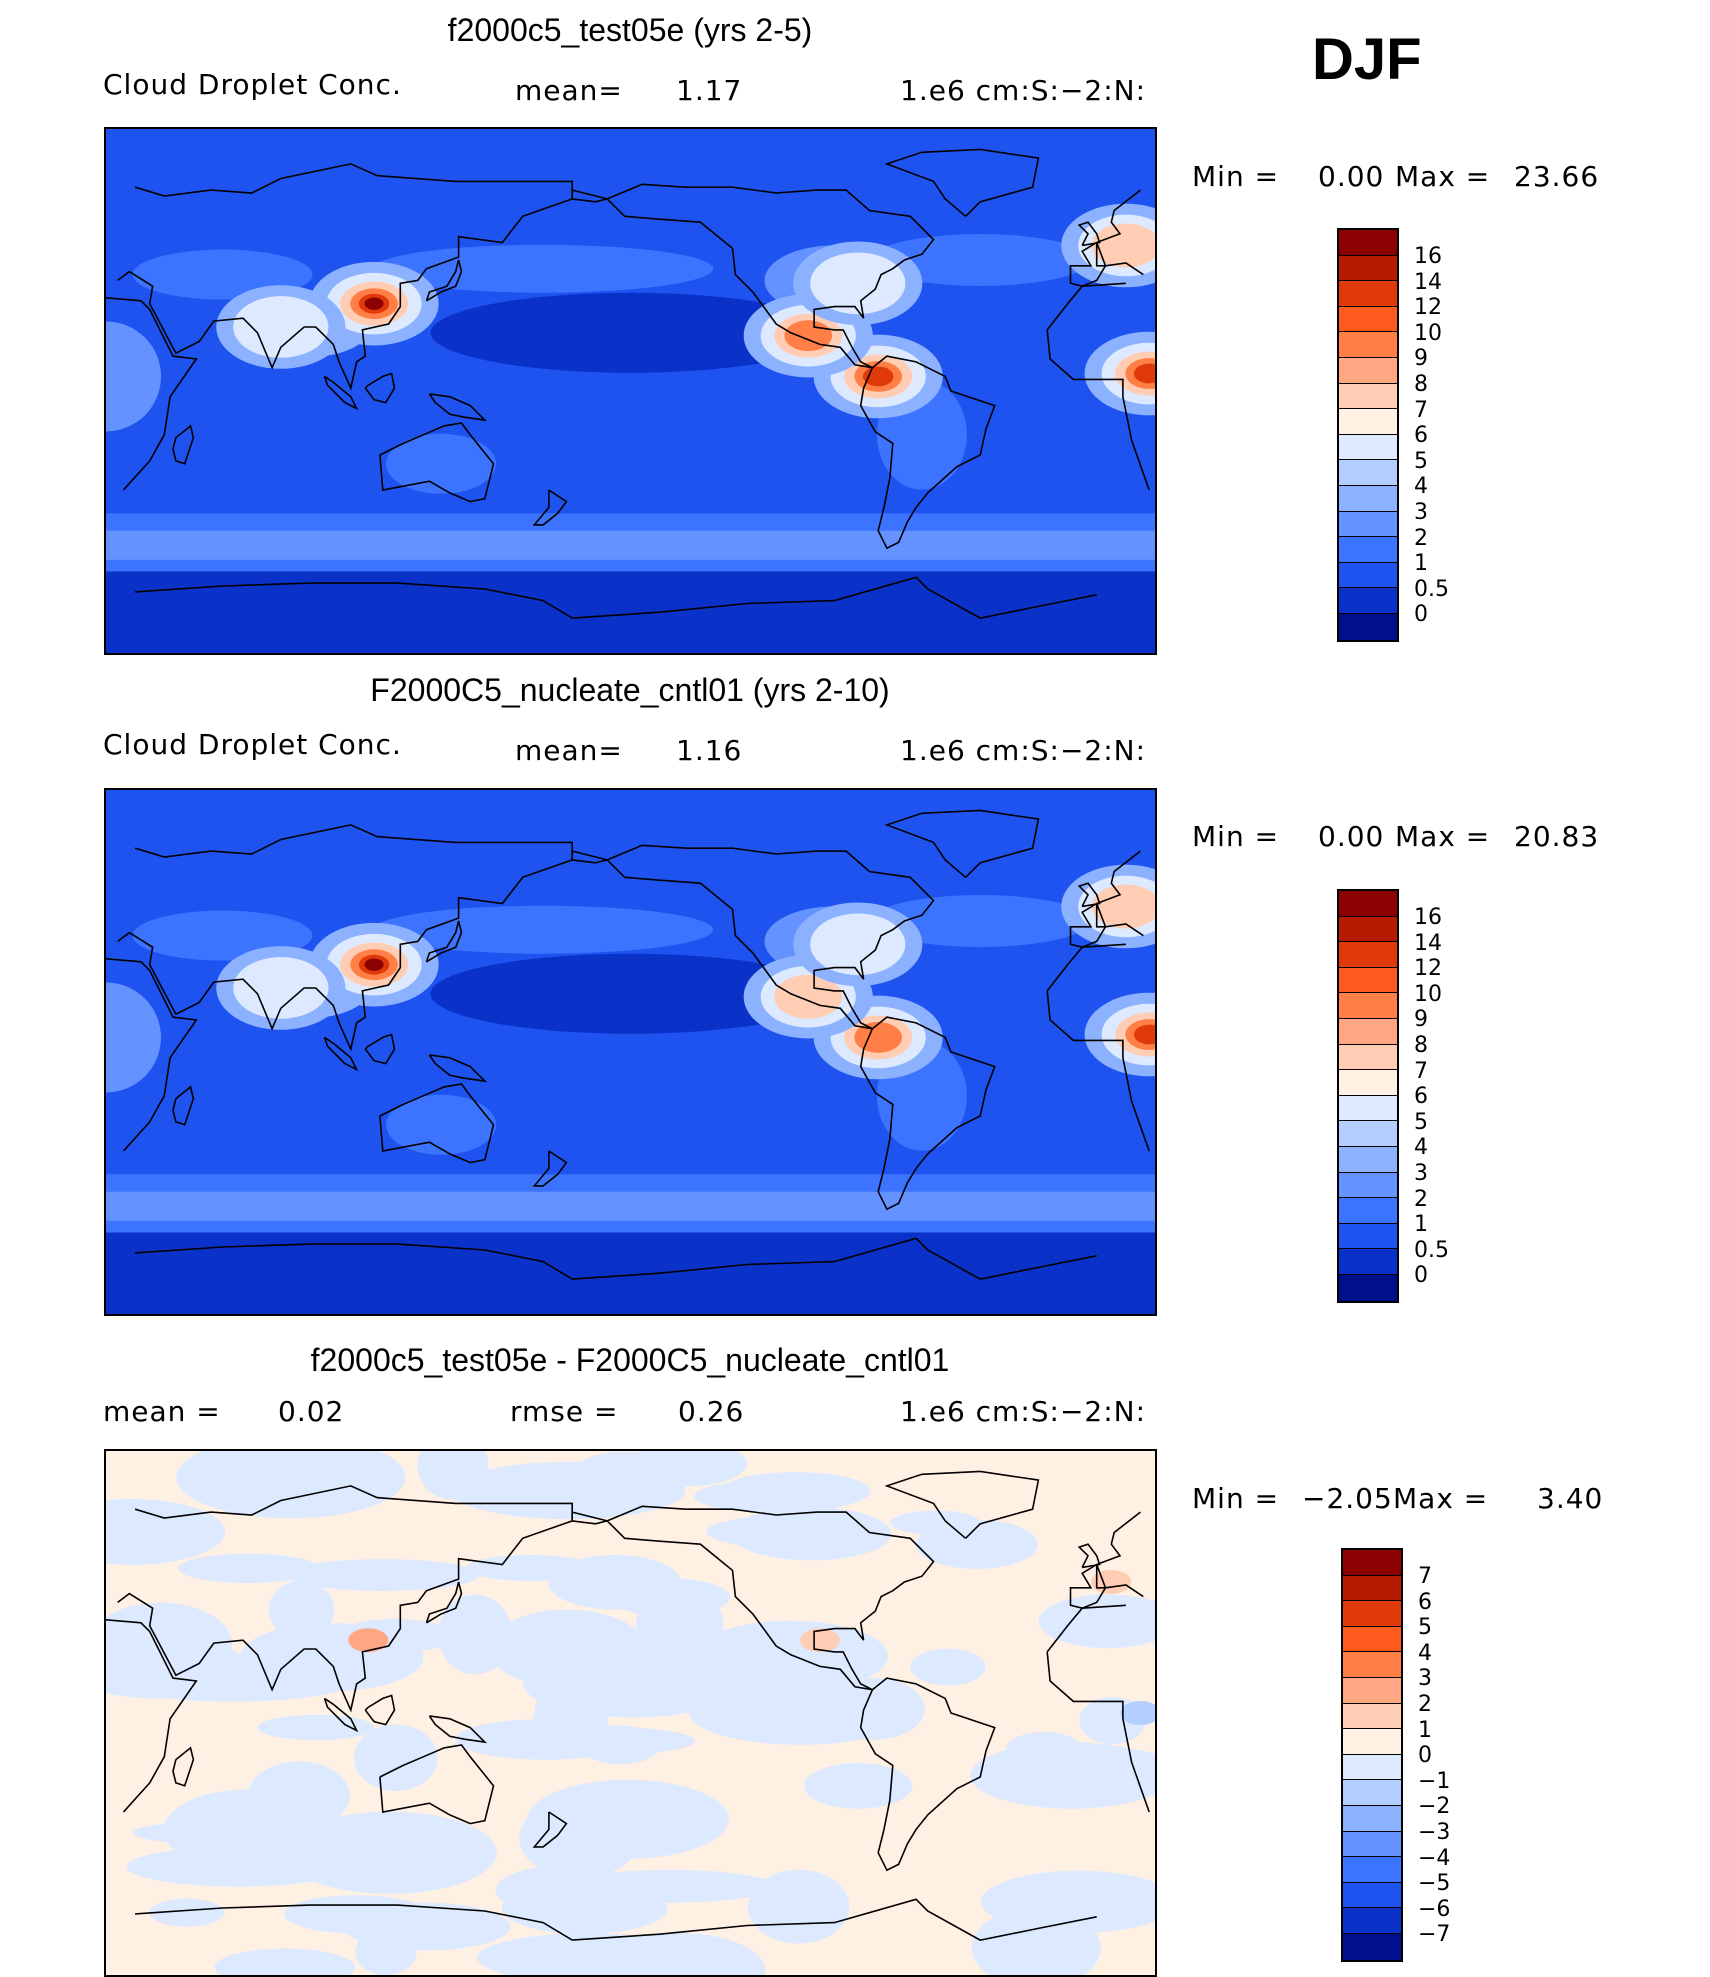  Describe the element at coordinates (1434, 1884) in the screenshot. I see `colorbar-tick-label: −5` at that location.